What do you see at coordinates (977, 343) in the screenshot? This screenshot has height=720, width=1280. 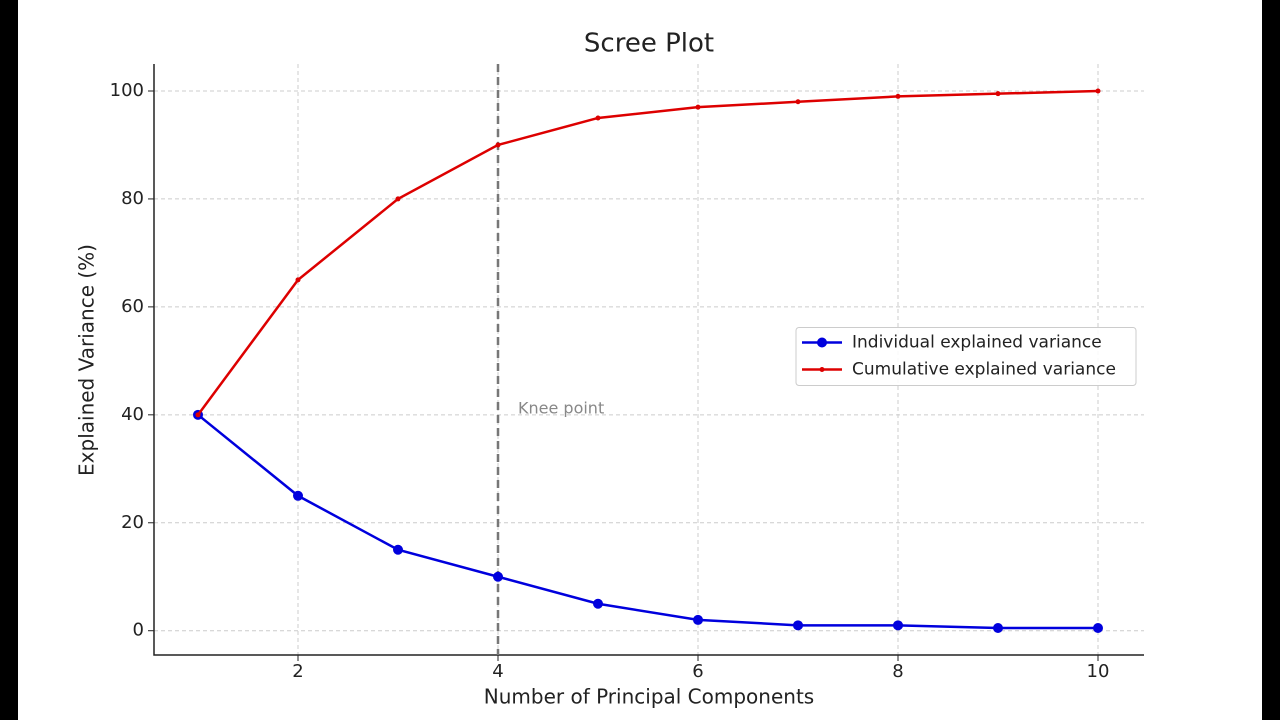 I see `legend-label: Individual explained variance` at bounding box center [977, 343].